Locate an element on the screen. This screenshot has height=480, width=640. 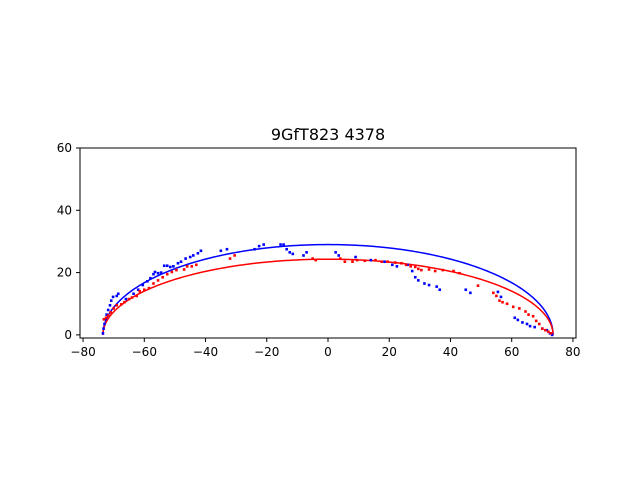
x-tick-label: −40 is located at coordinates (205, 352).